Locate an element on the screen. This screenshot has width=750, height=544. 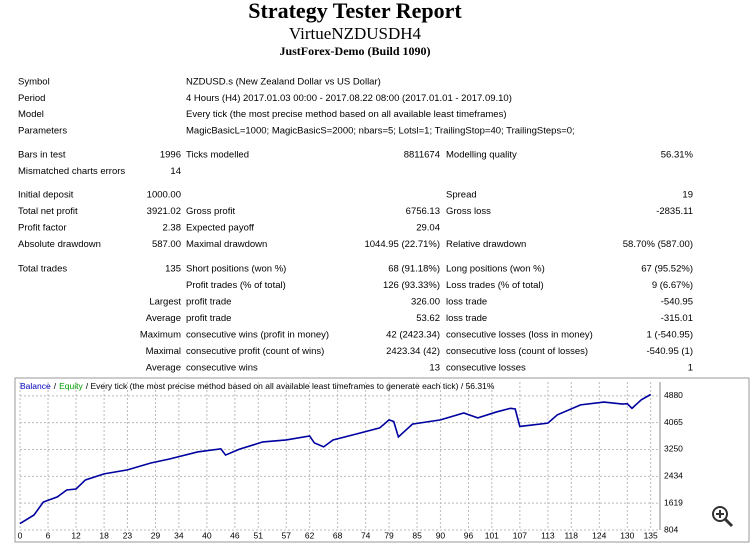
x-tick-label: 118 is located at coordinates (571, 535).